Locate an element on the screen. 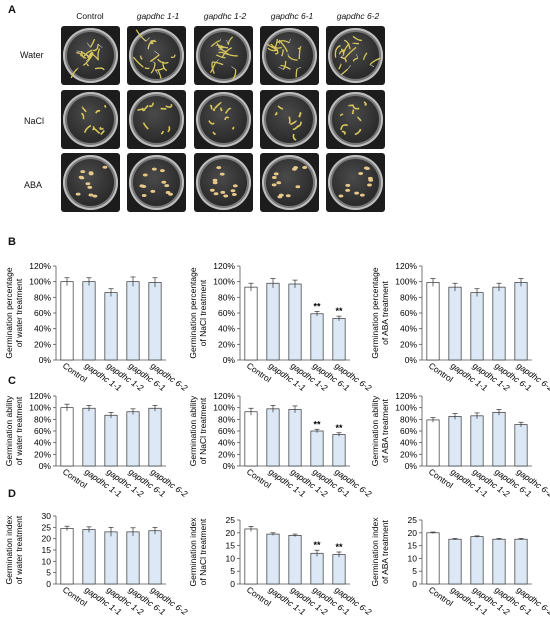 This screenshot has width=550, height=627. column-header-gapdhc-1-1: gapdhc 1-1 is located at coordinates (158, 16).